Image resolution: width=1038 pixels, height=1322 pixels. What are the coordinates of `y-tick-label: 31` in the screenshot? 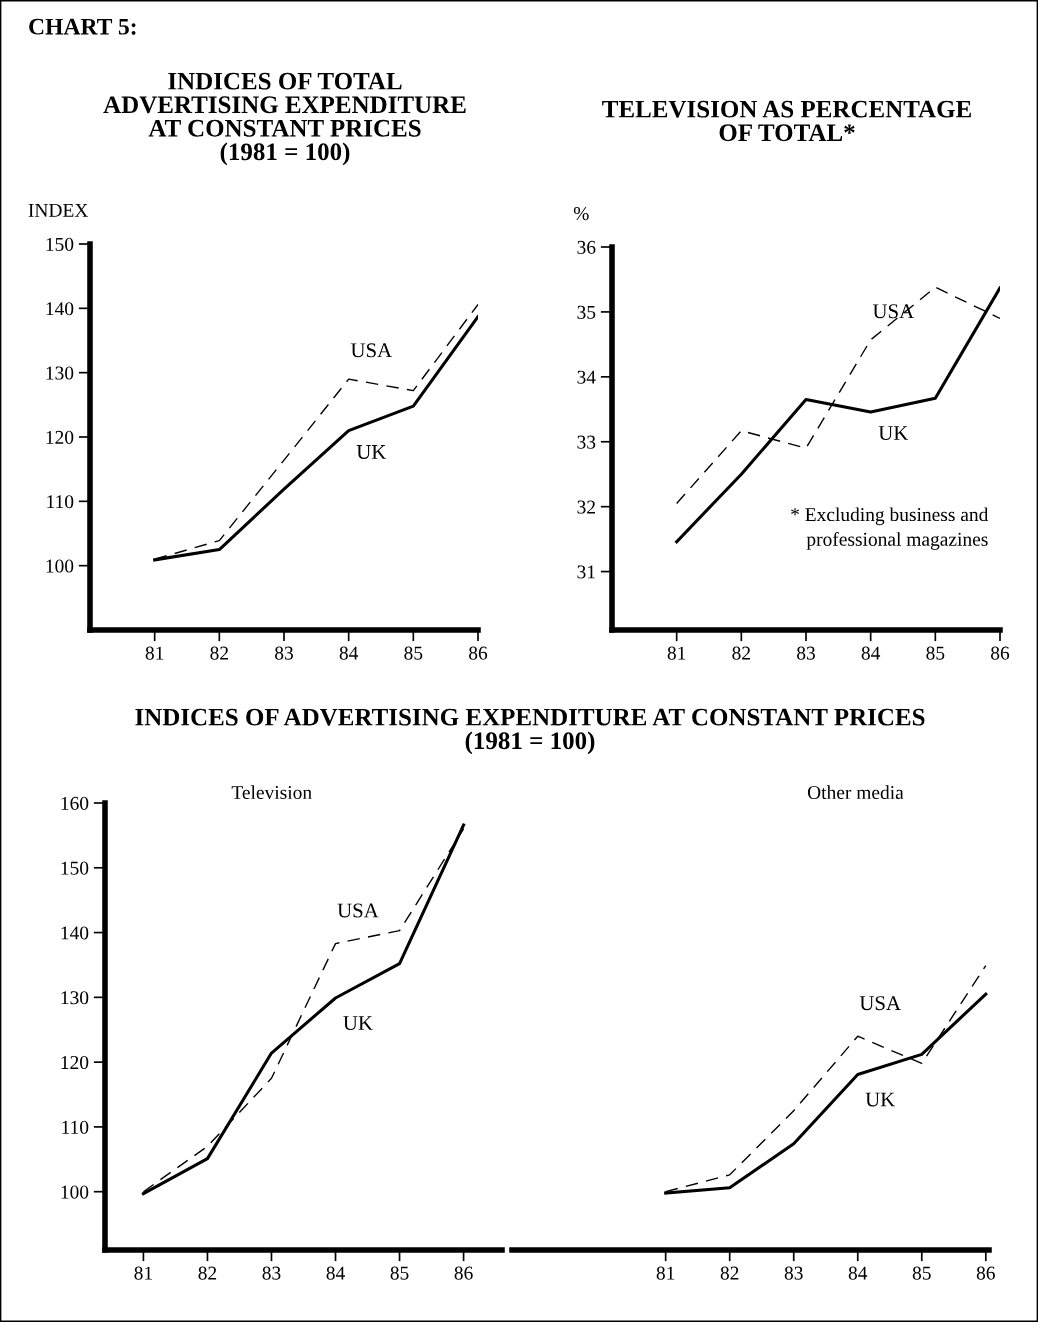 It's located at (586, 572).